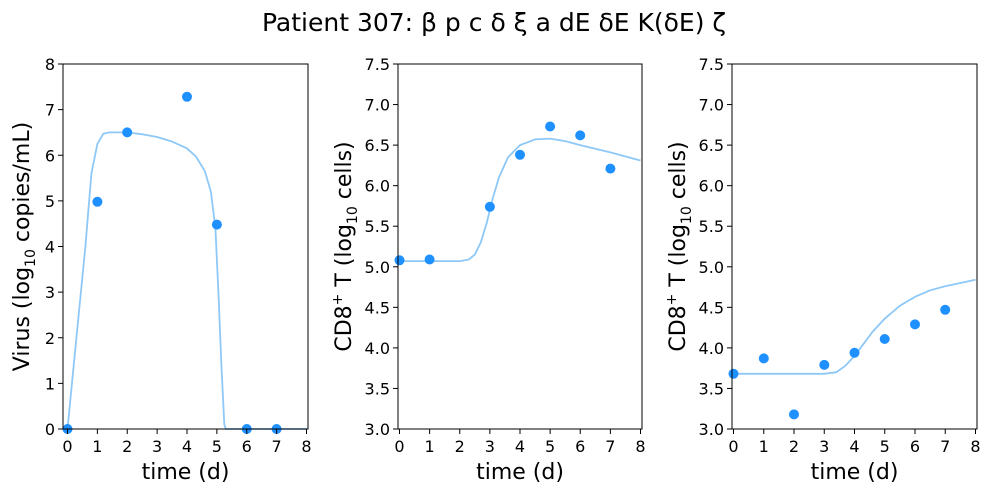  I want to click on y-tick-label: 4, so click(50, 247).